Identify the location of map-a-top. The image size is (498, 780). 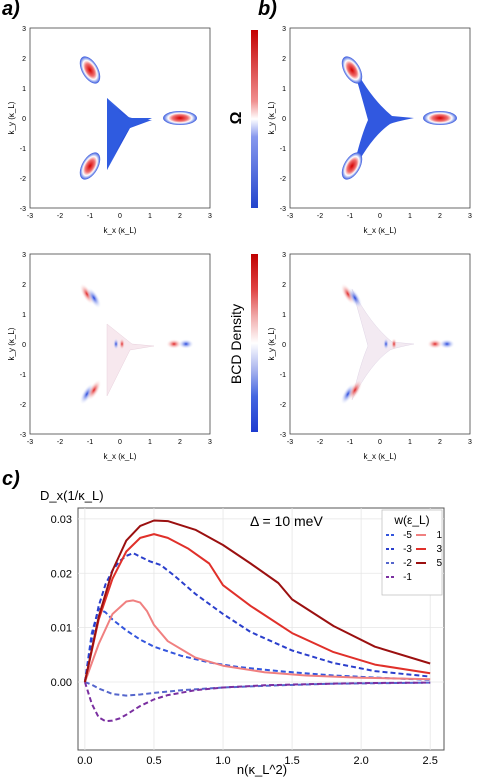
(120, 118).